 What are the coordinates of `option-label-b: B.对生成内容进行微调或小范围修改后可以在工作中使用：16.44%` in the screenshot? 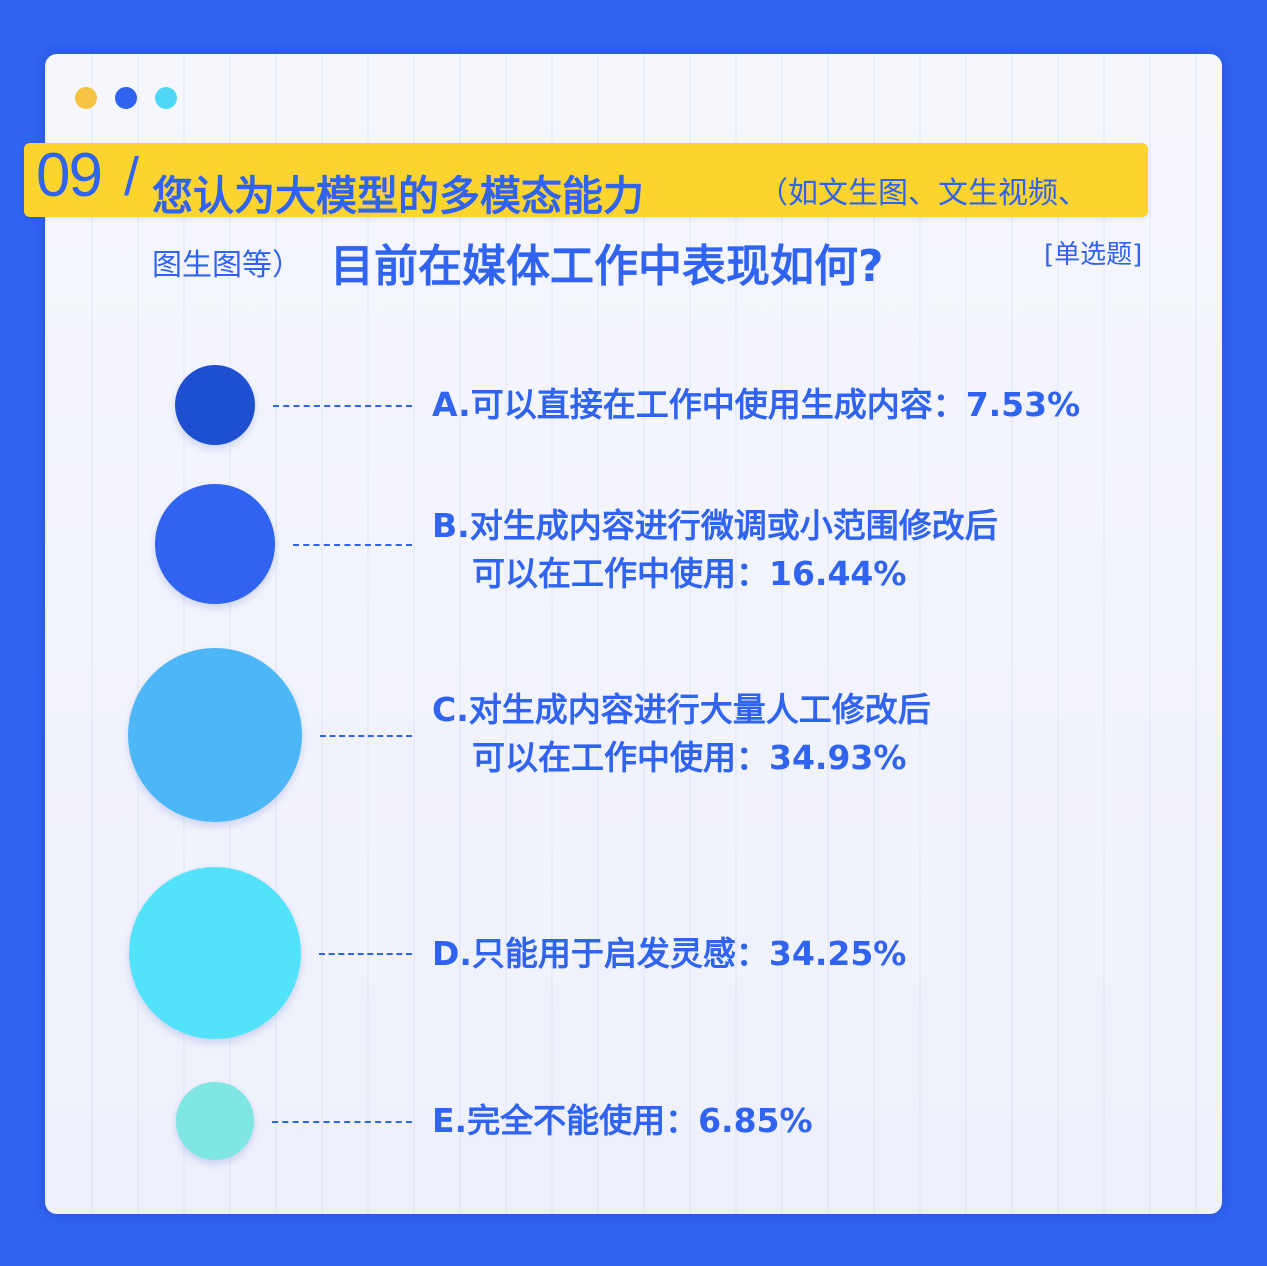 It's located at (715, 550).